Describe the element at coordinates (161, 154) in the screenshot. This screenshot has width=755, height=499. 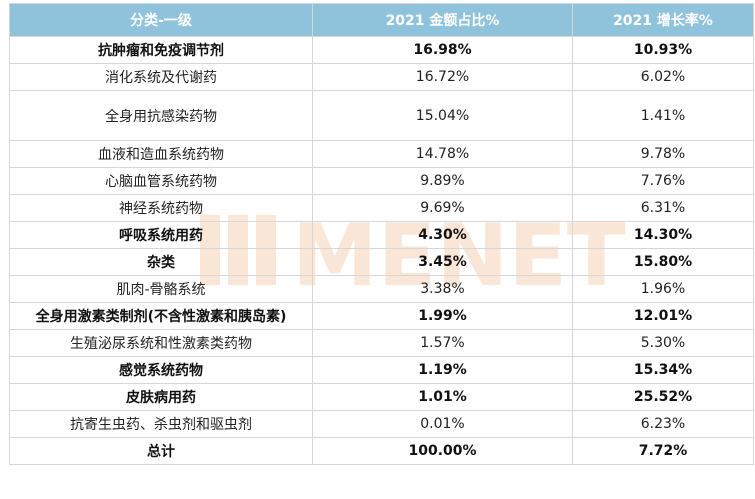
I see `cell-category: 血液和造血系统药物` at that location.